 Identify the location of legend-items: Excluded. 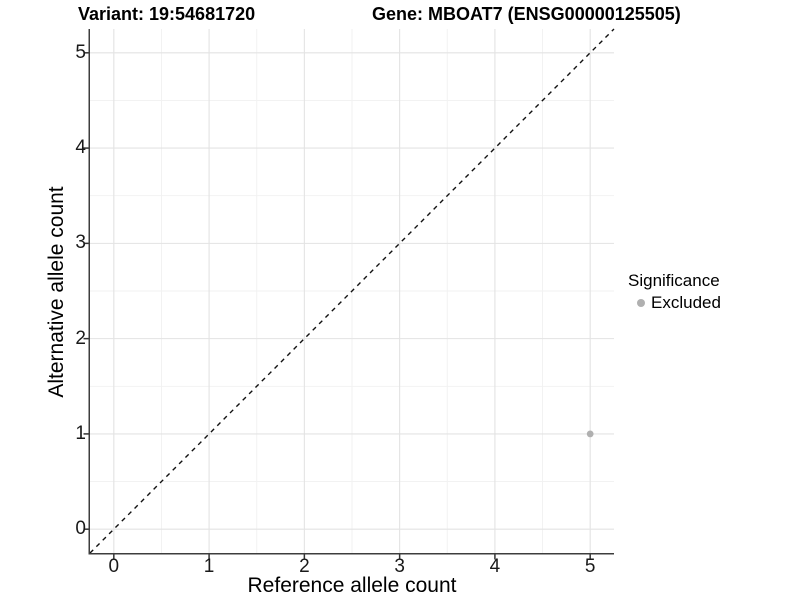
(674, 303).